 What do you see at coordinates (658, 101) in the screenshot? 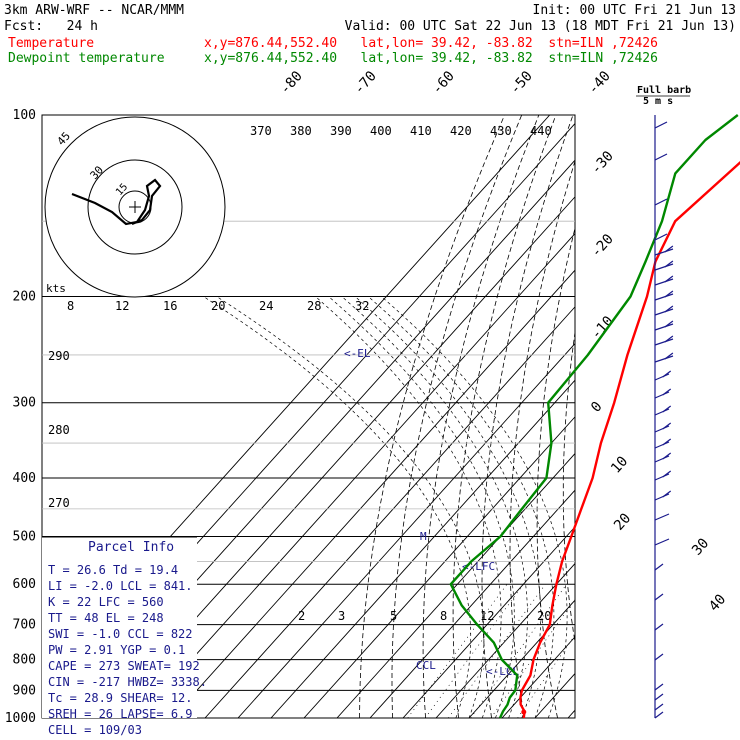
I see `barb-legend-units: 5 m s` at bounding box center [658, 101].